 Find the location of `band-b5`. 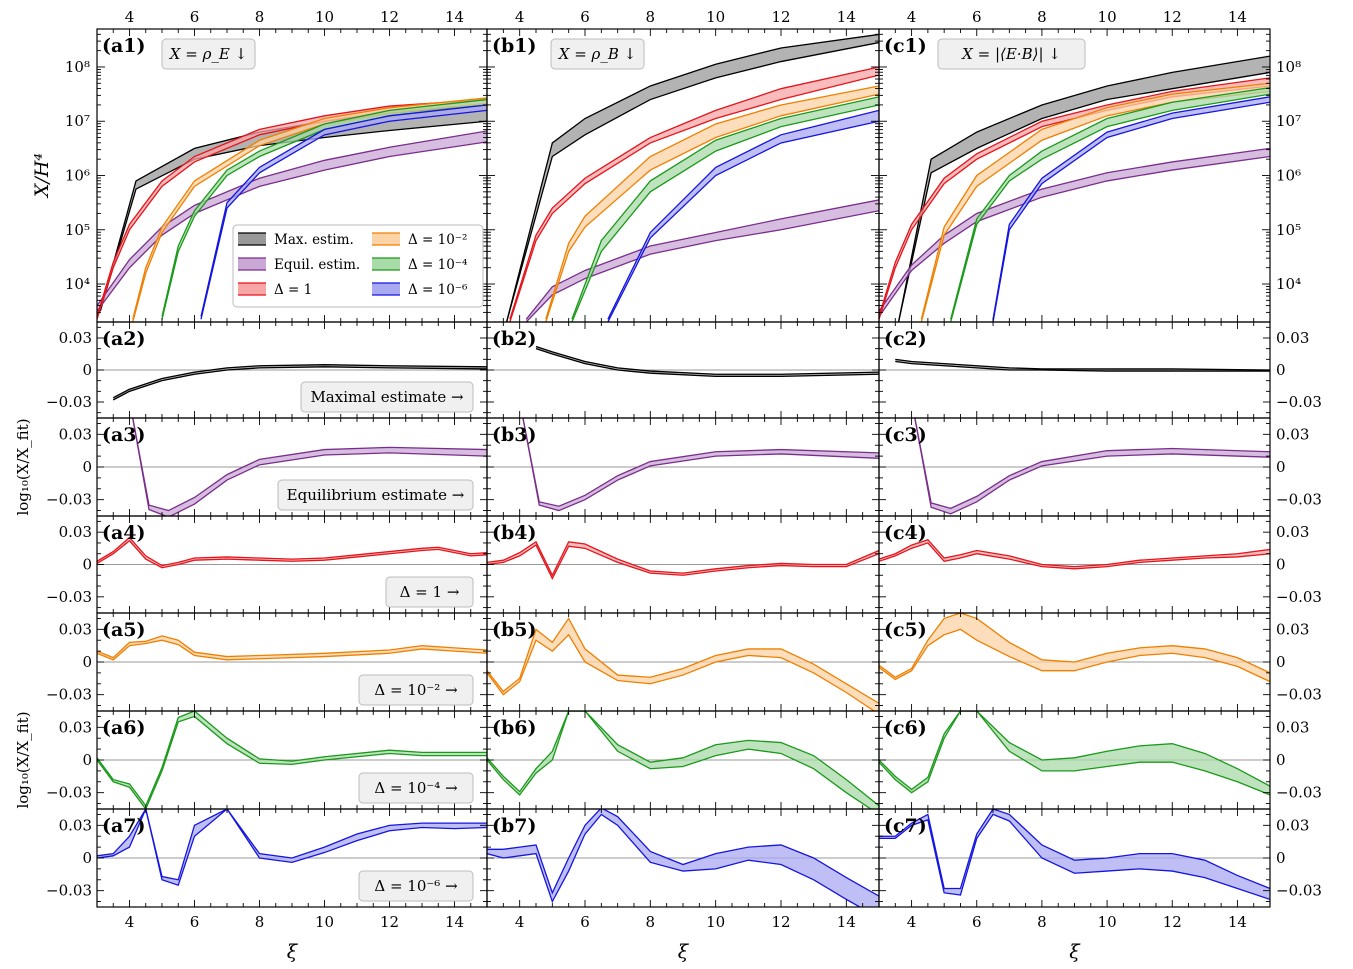

band-b5 is located at coordinates (683, 664).